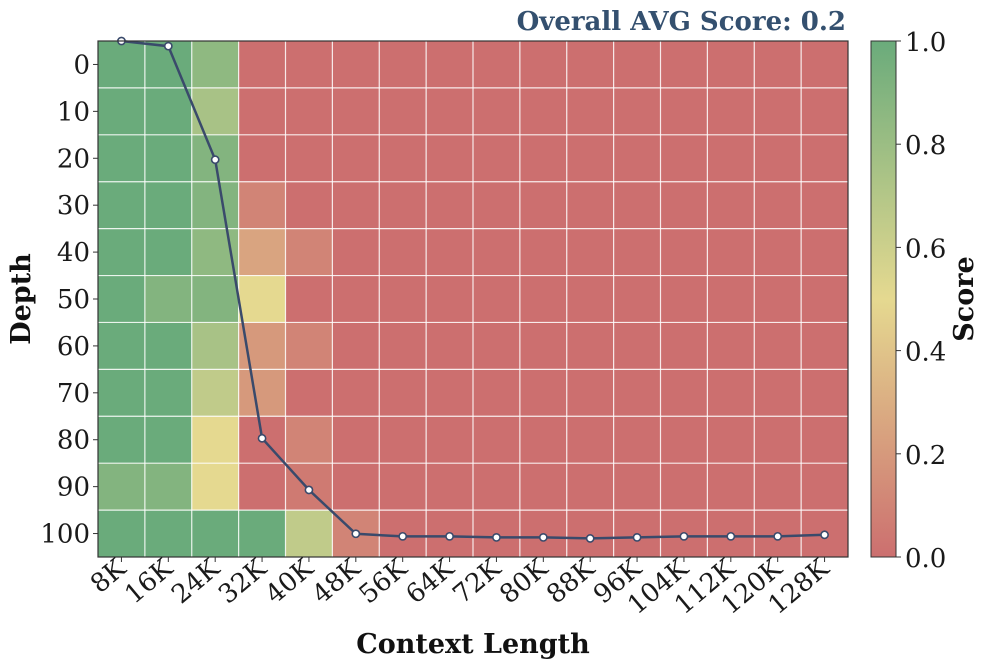 The width and height of the screenshot is (996, 668). What do you see at coordinates (73, 441) in the screenshot?
I see `y-tick-label: 80` at bounding box center [73, 441].